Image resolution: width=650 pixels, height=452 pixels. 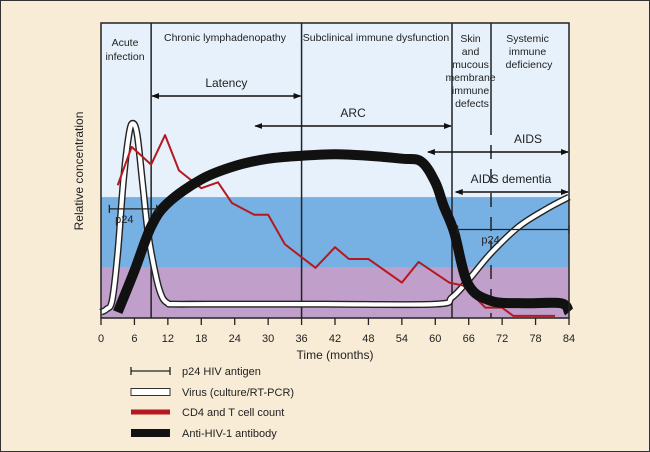 I want to click on band-mid, so click(x=335, y=232).